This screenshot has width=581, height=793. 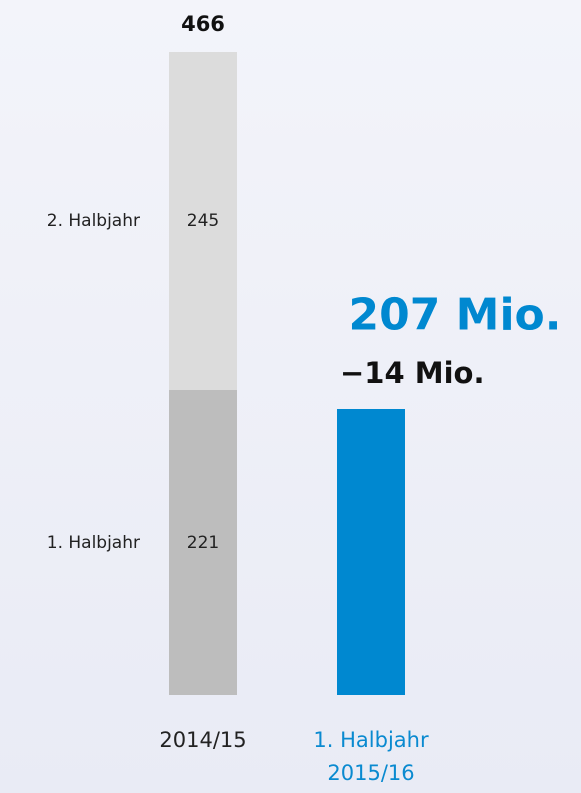 I want to click on category-label: 2014/15, so click(x=203, y=740).